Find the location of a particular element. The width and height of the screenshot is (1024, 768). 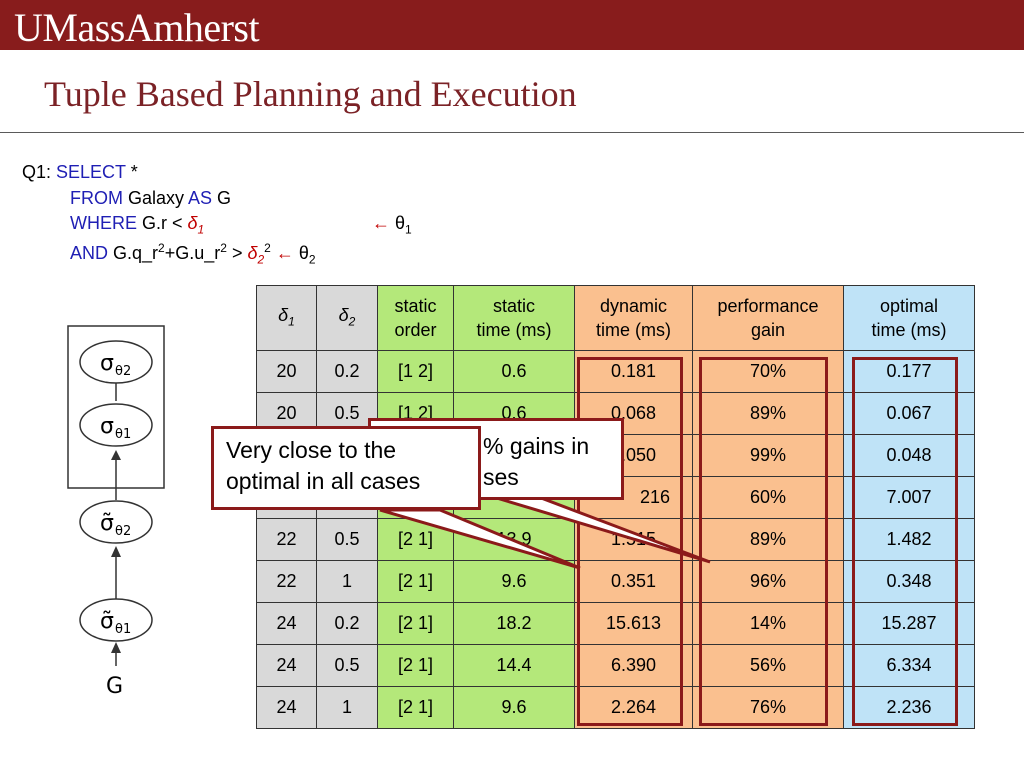

header-static-time: static time (ms) is located at coordinates (514, 318).